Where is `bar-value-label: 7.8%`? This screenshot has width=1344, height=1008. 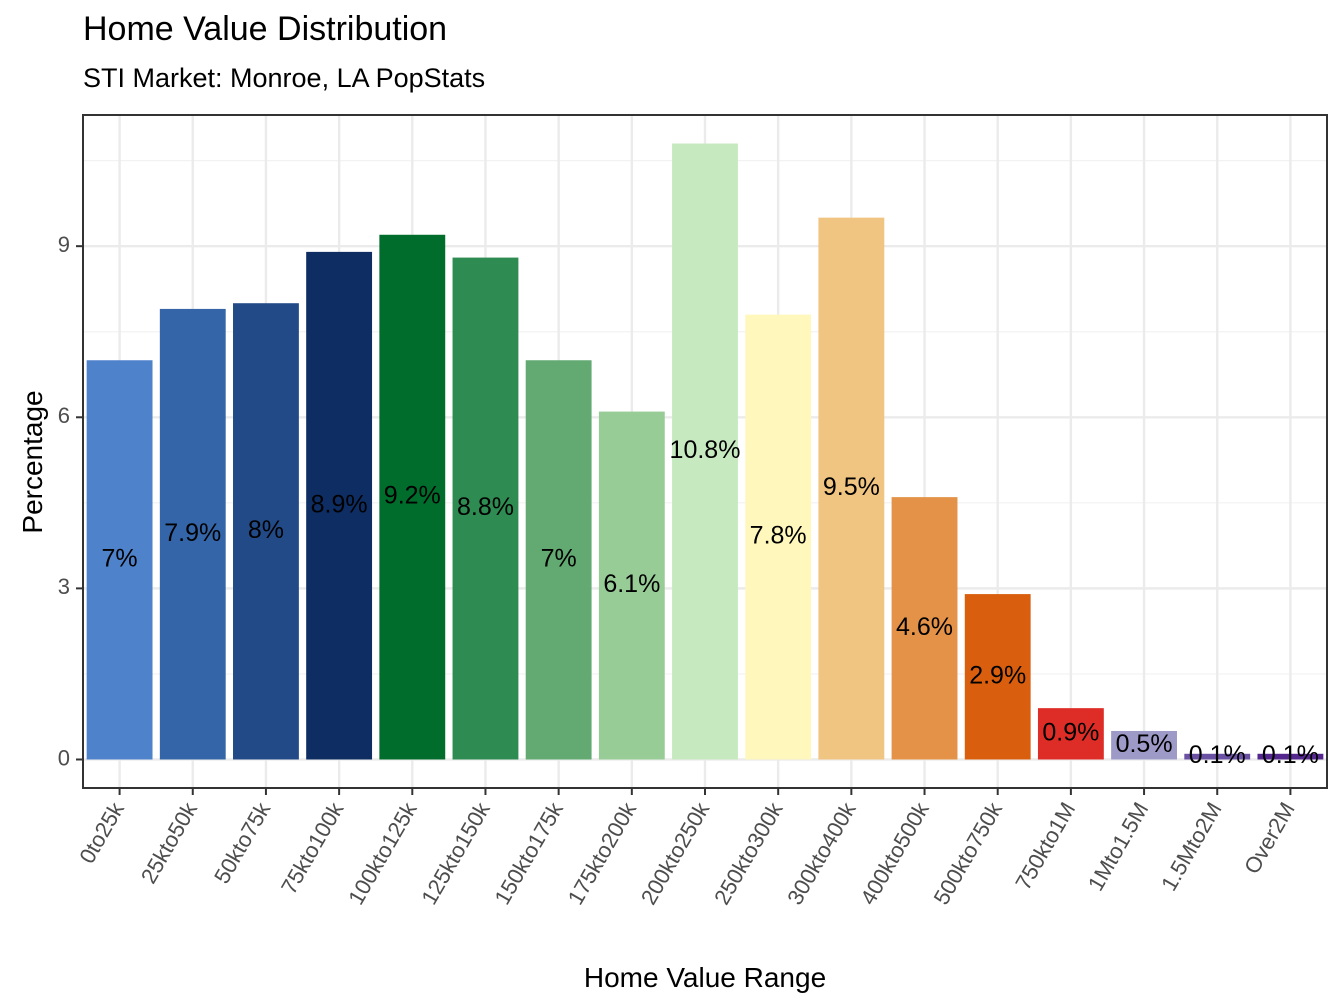 bar-value-label: 7.8% is located at coordinates (778, 536).